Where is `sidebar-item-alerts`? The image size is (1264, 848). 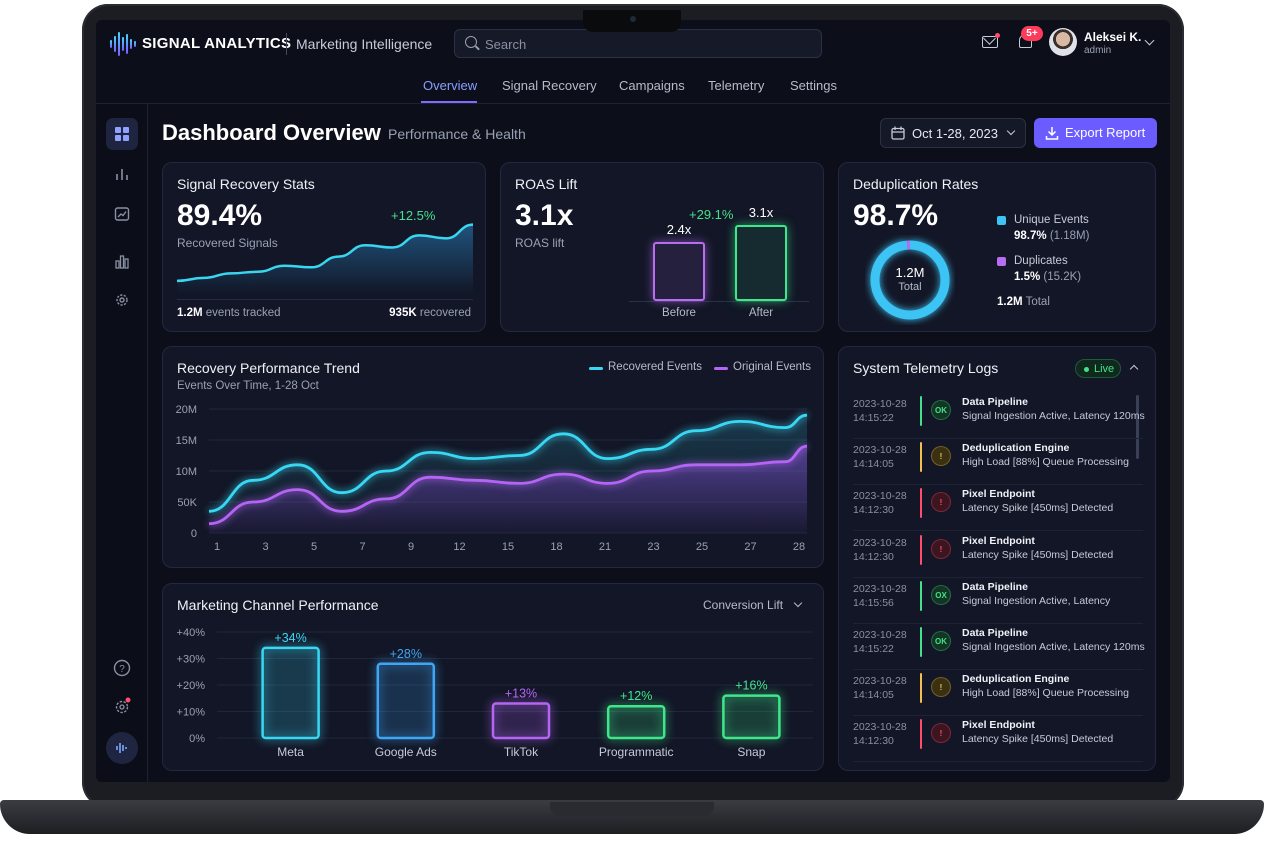
sidebar-item-alerts is located at coordinates (122, 706).